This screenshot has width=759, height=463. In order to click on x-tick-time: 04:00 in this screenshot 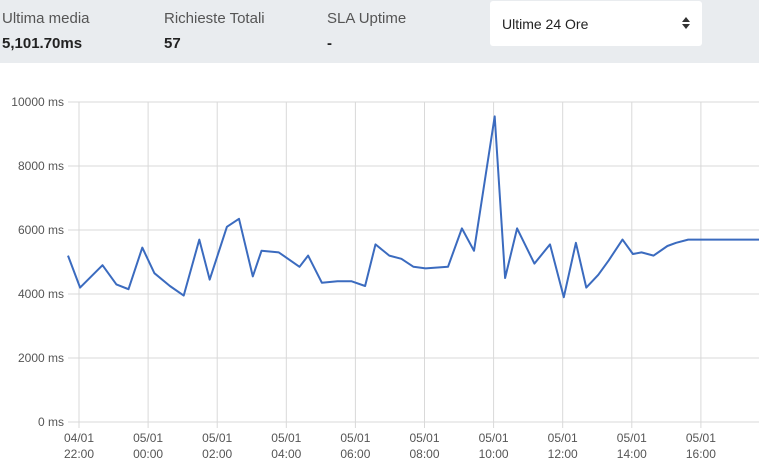, I will do `click(286, 454)`.